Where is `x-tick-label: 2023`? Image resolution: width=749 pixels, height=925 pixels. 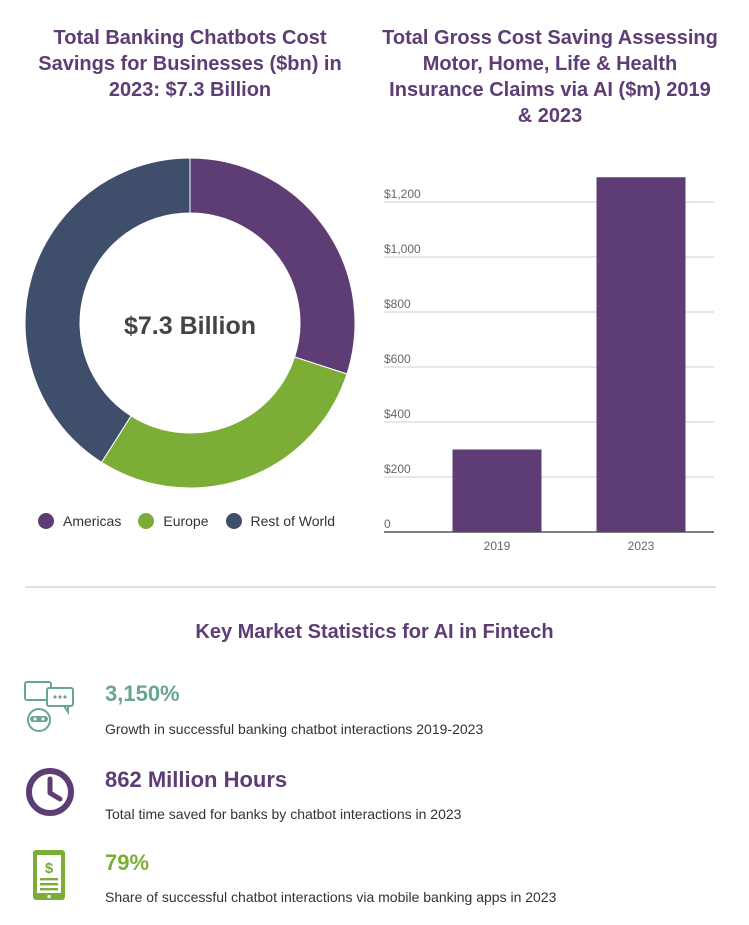
x-tick-label: 2023 is located at coordinates (641, 546).